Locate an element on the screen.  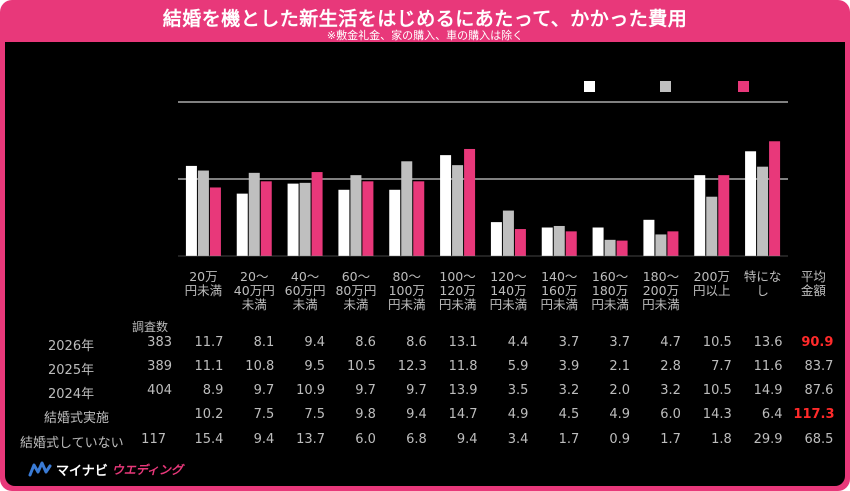
category-label: 20万 円未満 is located at coordinates (203, 283).